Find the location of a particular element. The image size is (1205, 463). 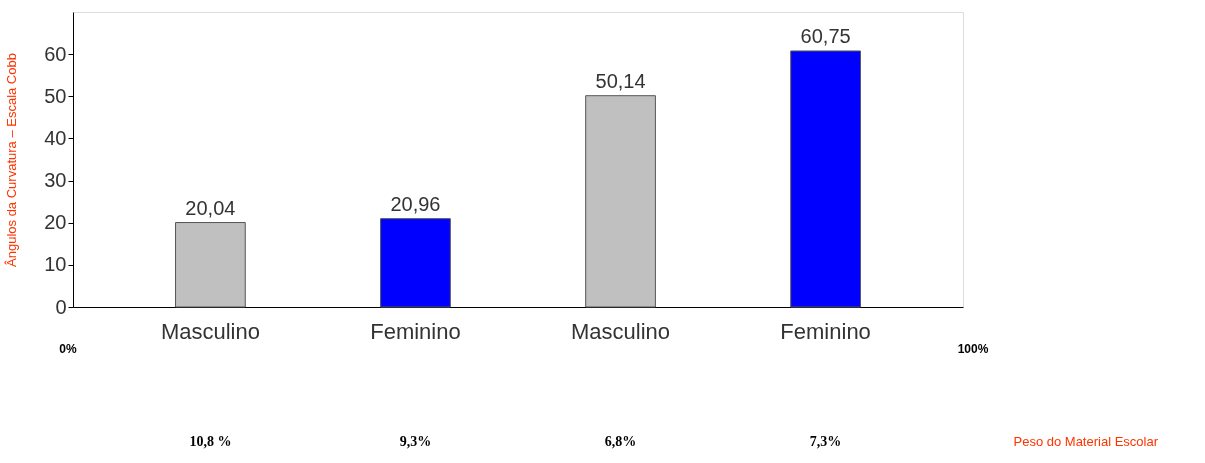

y-tick-label: 20 is located at coordinates (55, 222).